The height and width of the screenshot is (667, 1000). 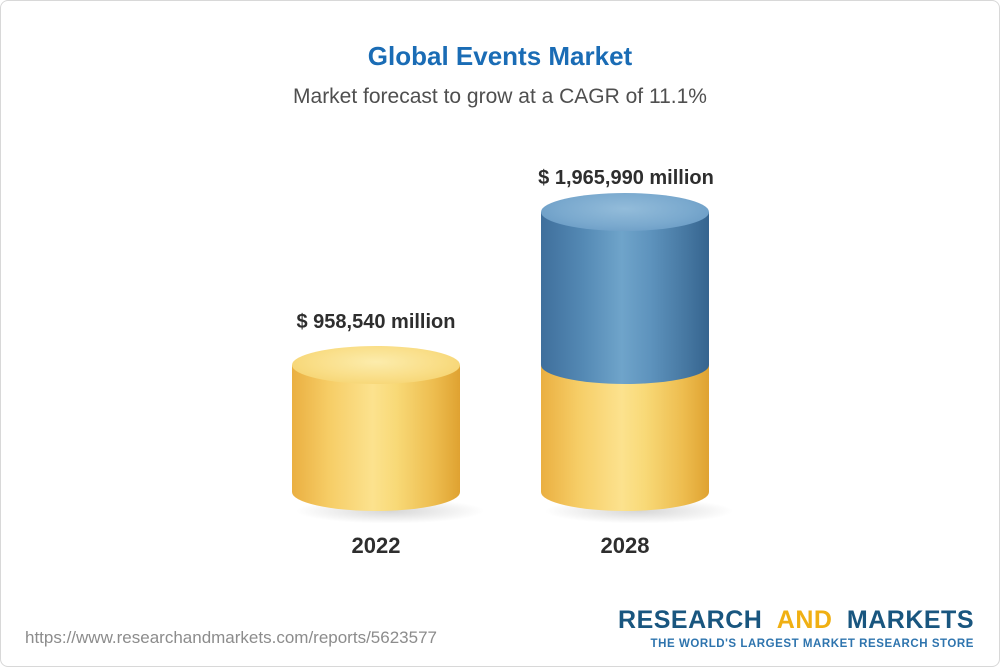 I want to click on chart-title: Global Events Market, so click(x=500, y=56).